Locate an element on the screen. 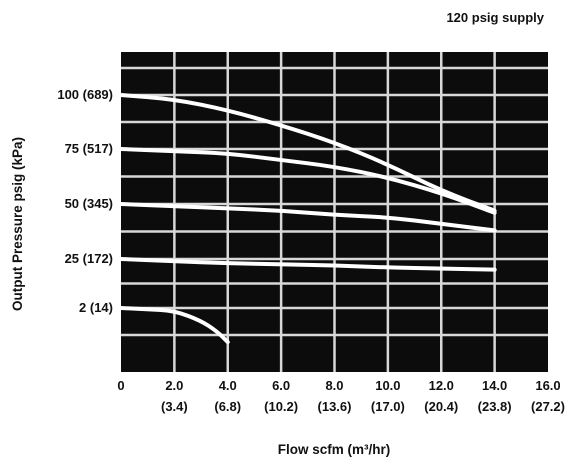  x-tick-label: 6.0 is located at coordinates (281, 385).